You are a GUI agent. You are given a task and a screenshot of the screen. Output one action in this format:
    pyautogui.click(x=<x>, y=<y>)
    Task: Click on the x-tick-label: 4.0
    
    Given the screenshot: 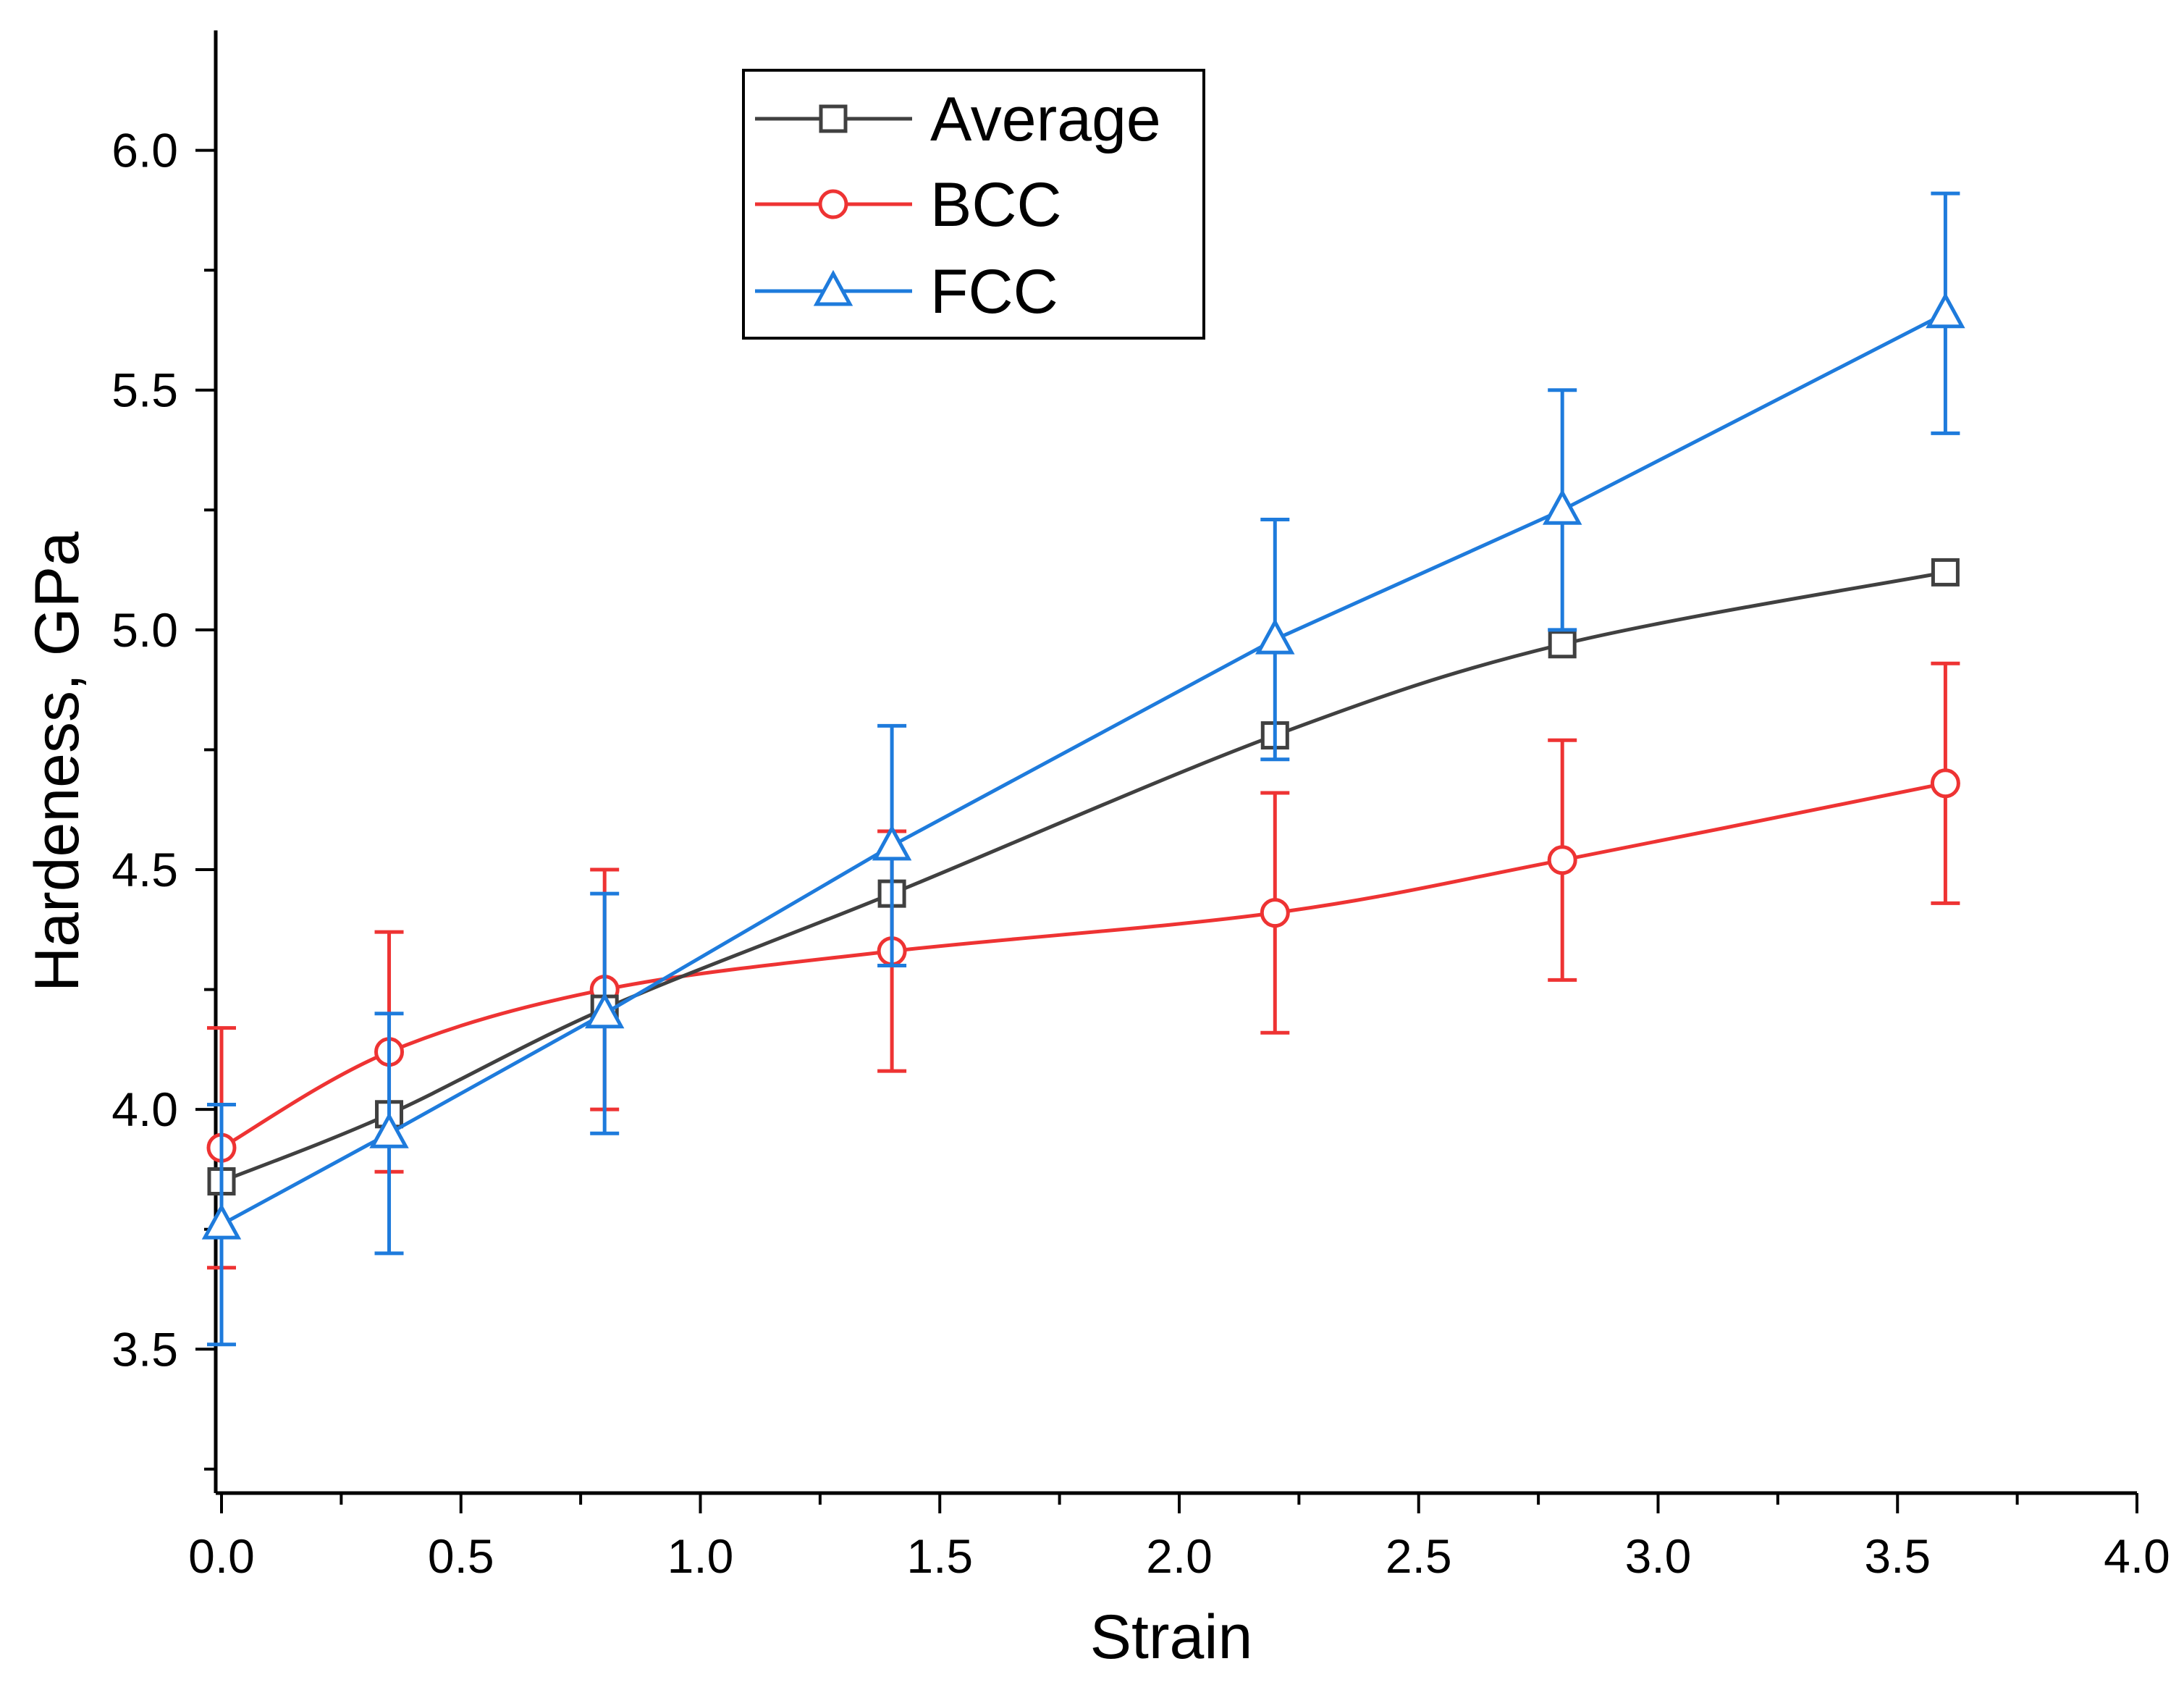 What is the action you would take?
    pyautogui.click(x=2137, y=1556)
    